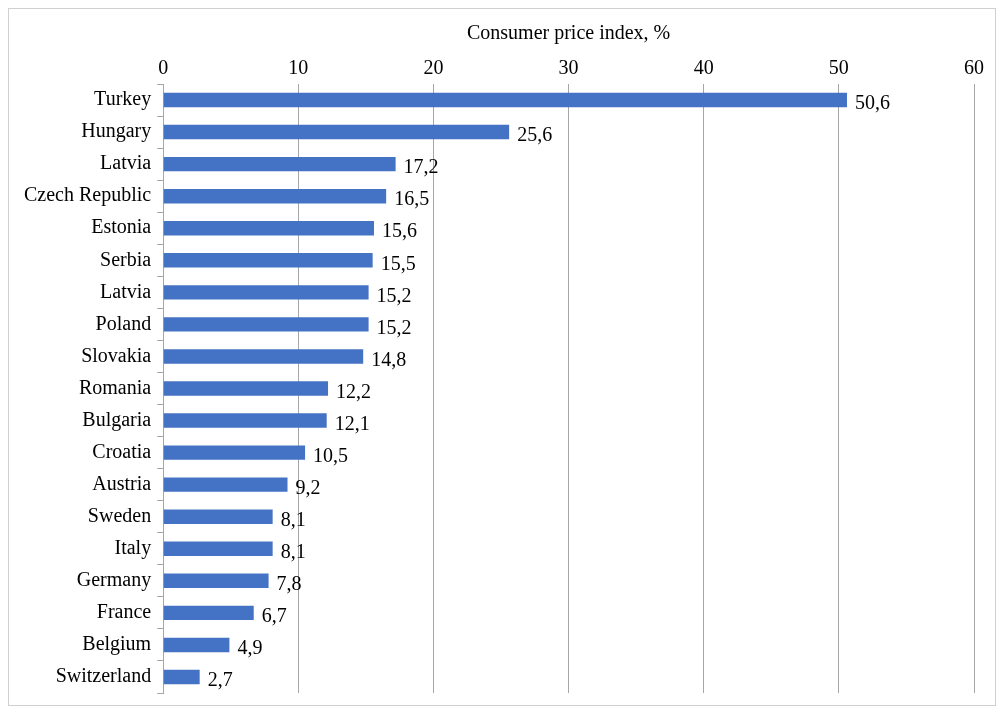  Describe the element at coordinates (124, 611) in the screenshot. I see `y-tick-label: France` at that location.